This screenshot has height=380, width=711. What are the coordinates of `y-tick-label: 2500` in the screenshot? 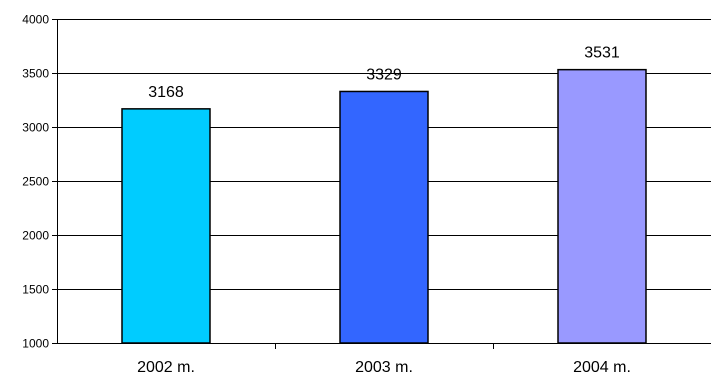 It's located at (35, 182).